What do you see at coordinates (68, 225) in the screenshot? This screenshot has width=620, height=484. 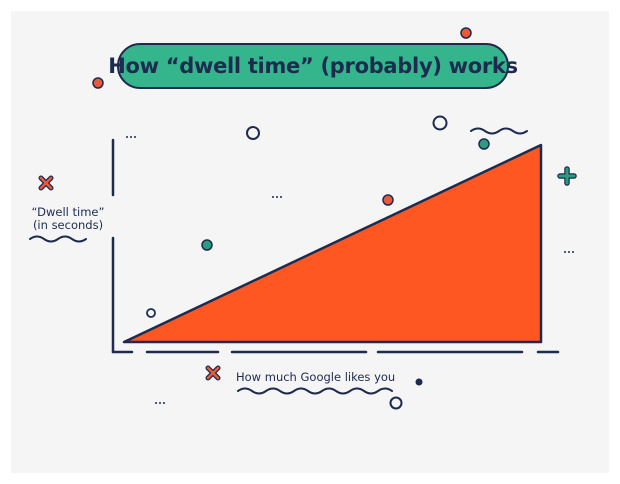 I see `y-axis-label-line: (in seconds)` at bounding box center [68, 225].